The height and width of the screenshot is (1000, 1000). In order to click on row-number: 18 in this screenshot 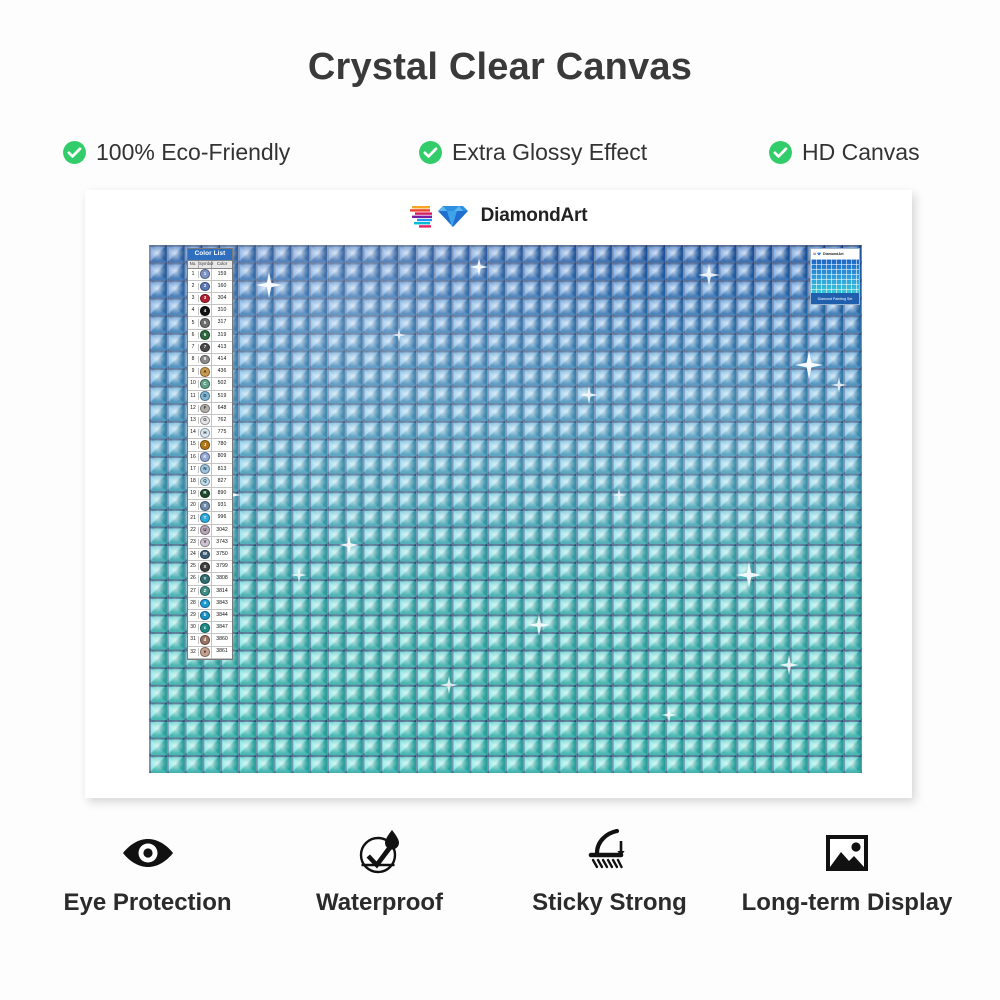, I will do `click(193, 481)`.